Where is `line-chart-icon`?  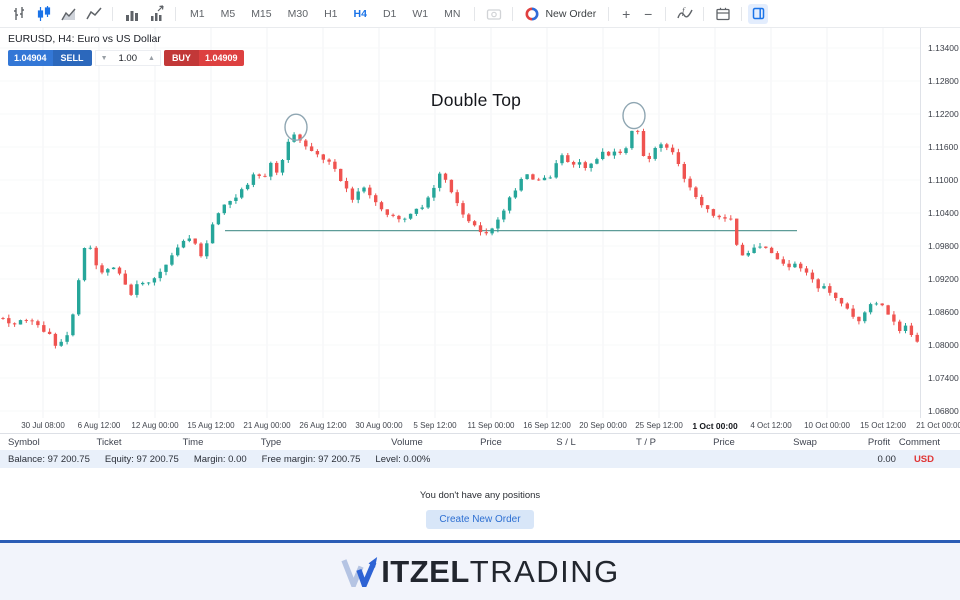 line-chart-icon is located at coordinates (93, 14).